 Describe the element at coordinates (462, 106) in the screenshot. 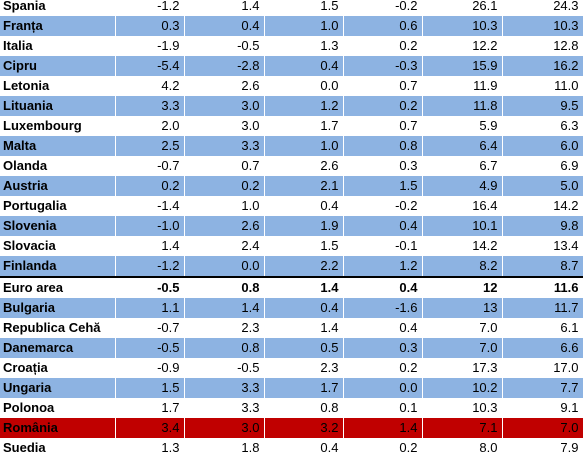

I see `unemployment-col-1-cell: 11.8` at that location.